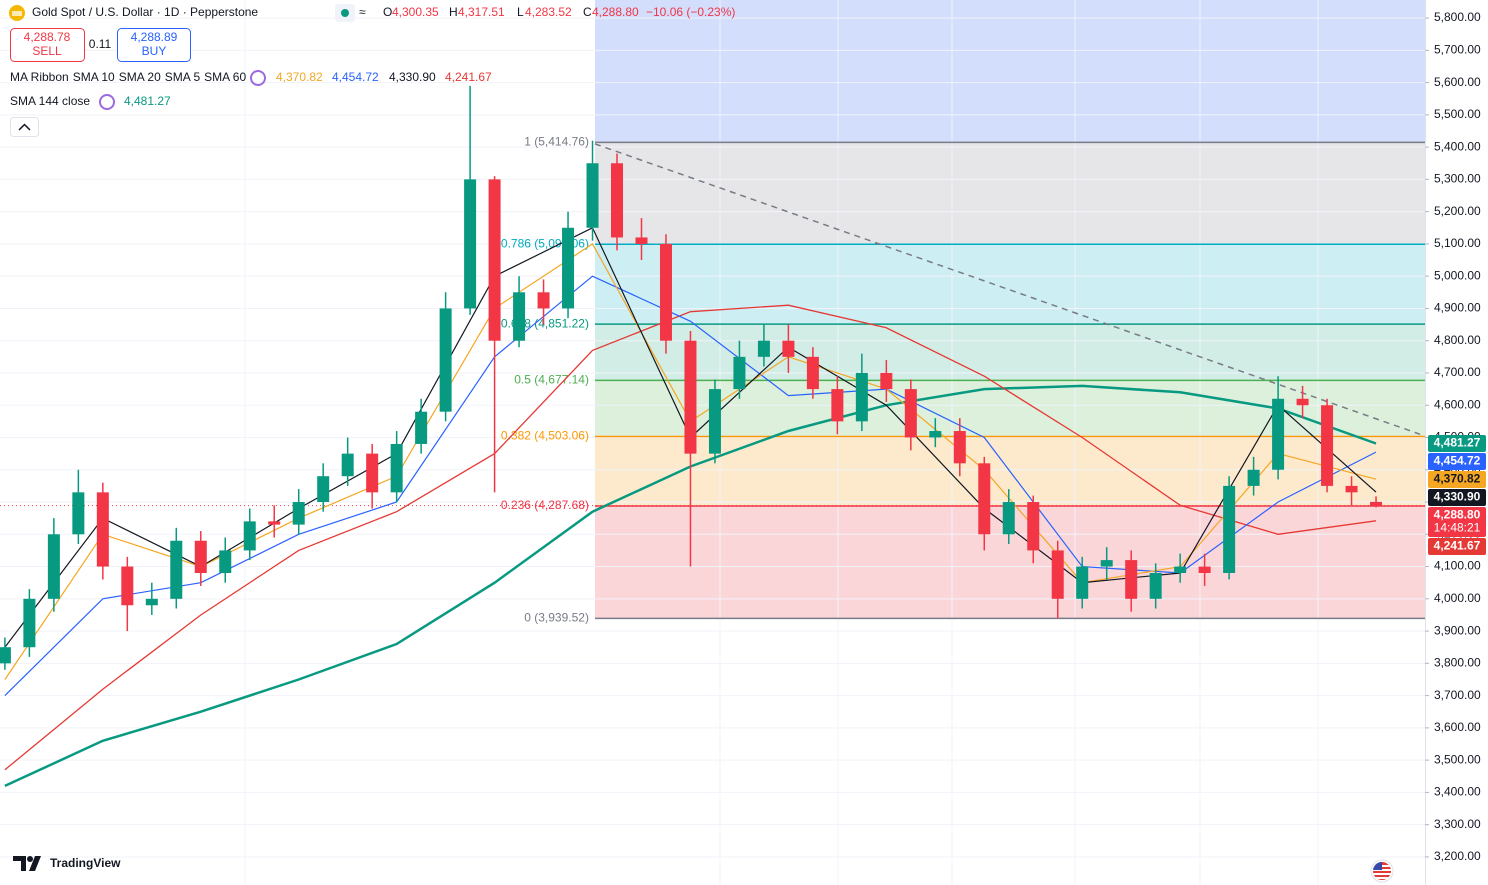 The width and height of the screenshot is (1488, 885). Describe the element at coordinates (587, 12) in the screenshot. I see `ohlc-close-label: C` at that location.